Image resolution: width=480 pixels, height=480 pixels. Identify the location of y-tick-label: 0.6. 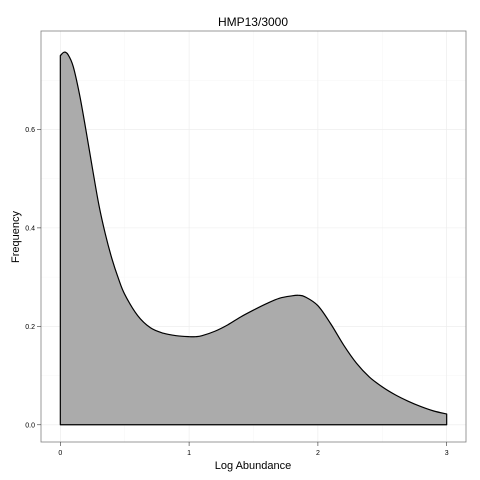
(30, 130).